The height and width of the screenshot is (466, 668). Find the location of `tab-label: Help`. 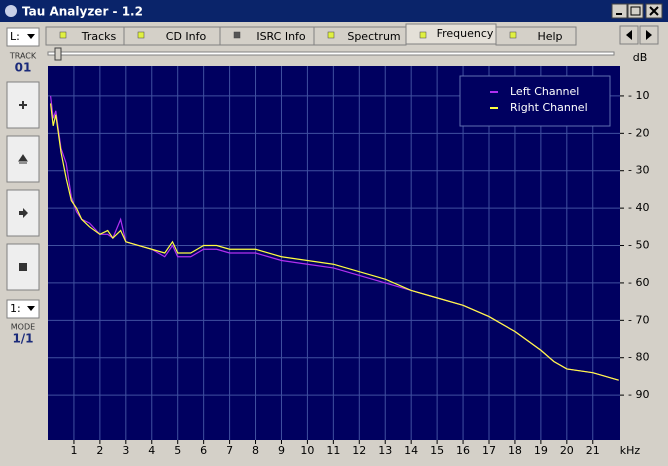

tab-label: Help is located at coordinates (549, 36).